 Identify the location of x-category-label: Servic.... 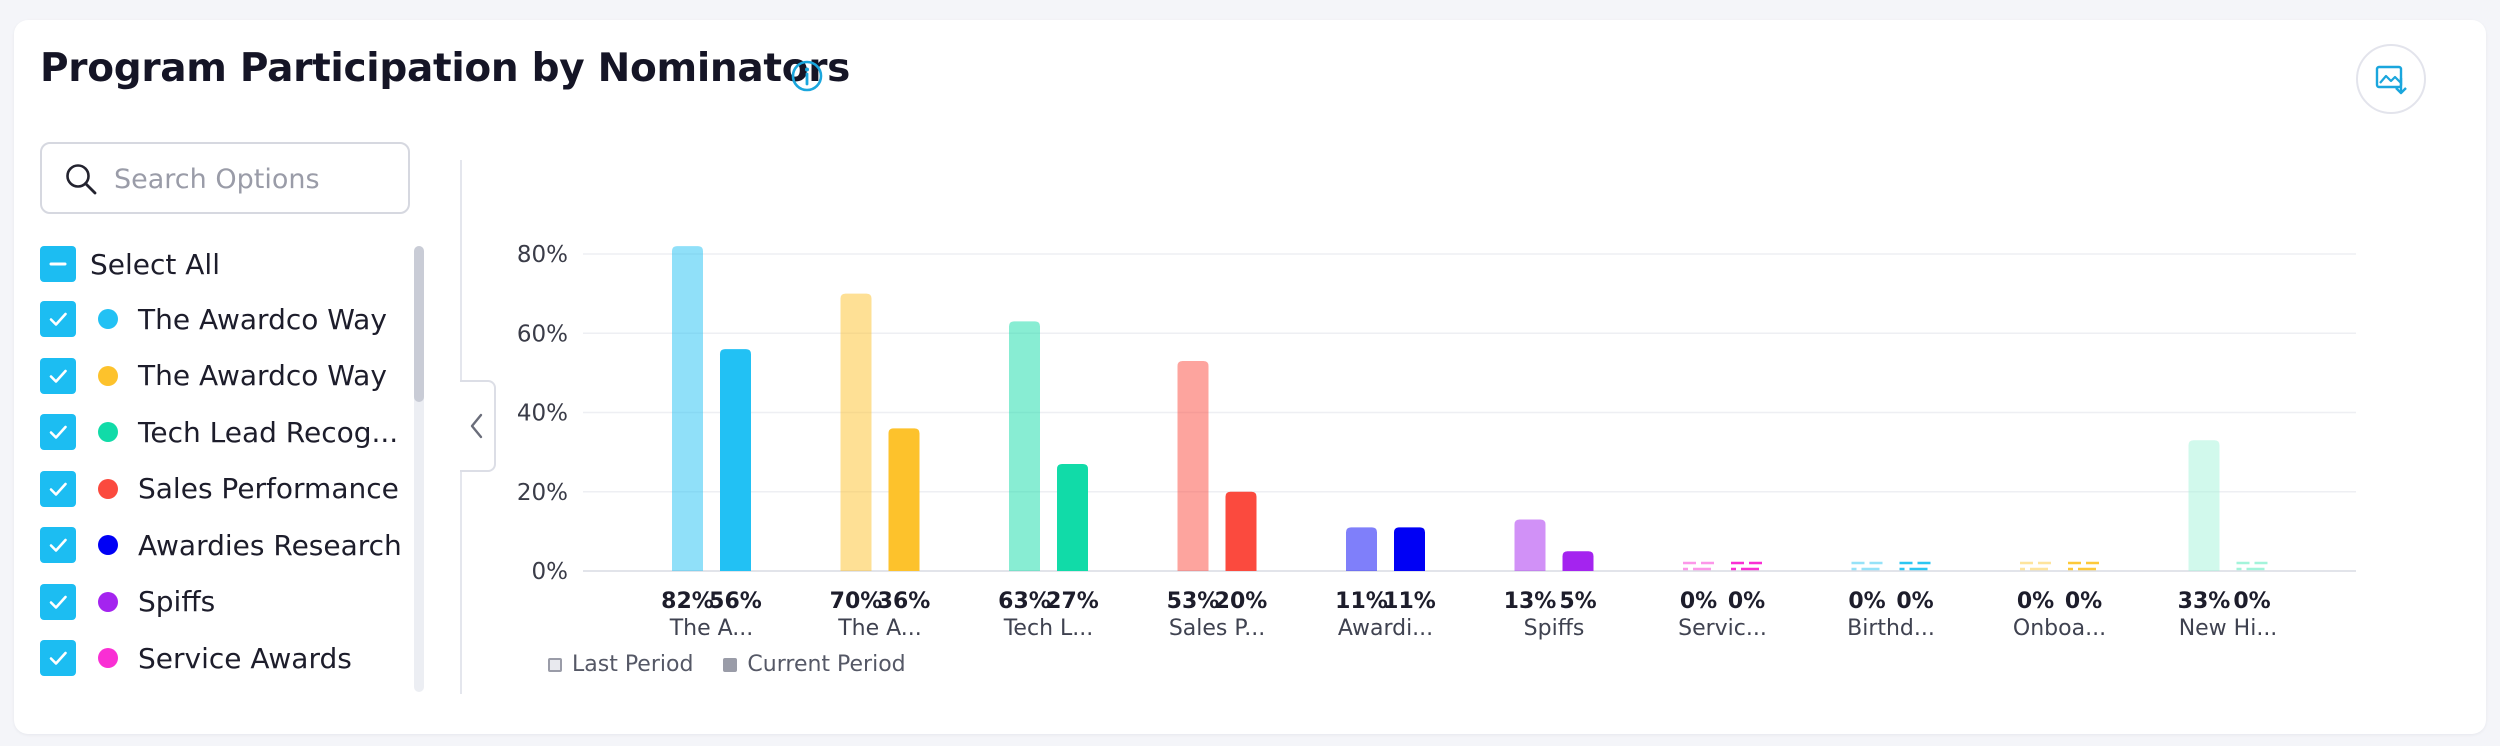
(1722, 628).